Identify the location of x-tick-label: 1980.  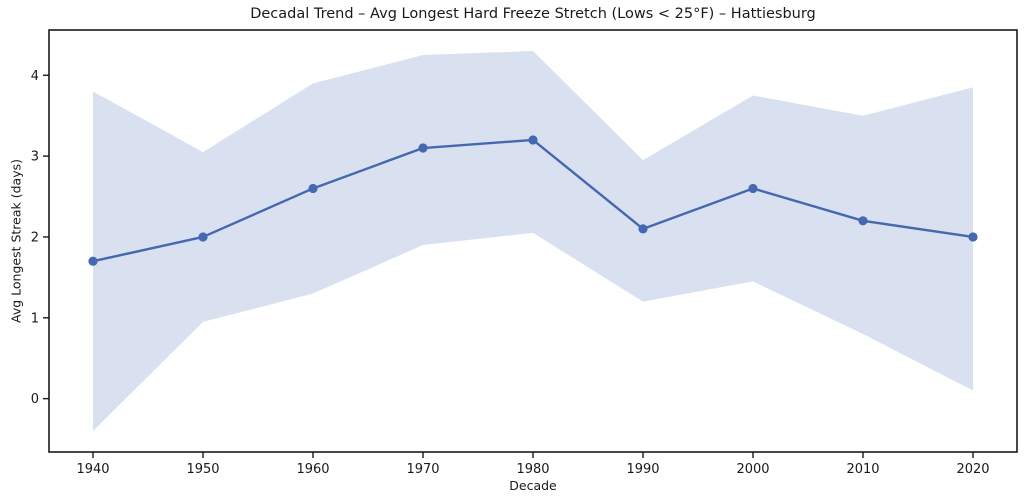
(532, 469).